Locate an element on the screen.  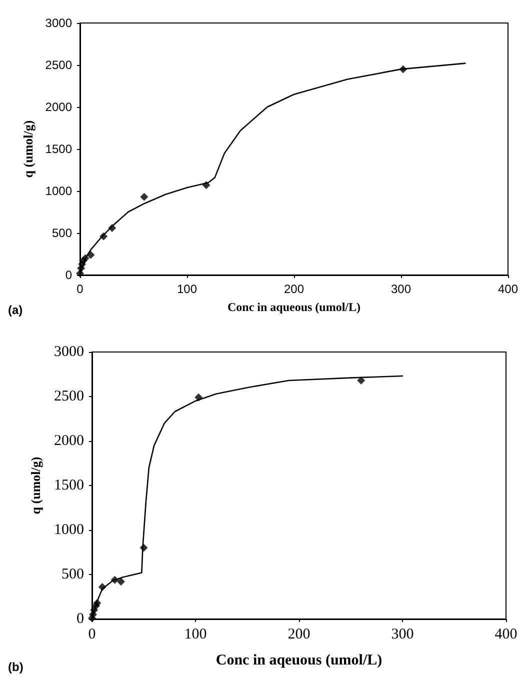
x-tick-label: 0 is located at coordinates (92, 634).